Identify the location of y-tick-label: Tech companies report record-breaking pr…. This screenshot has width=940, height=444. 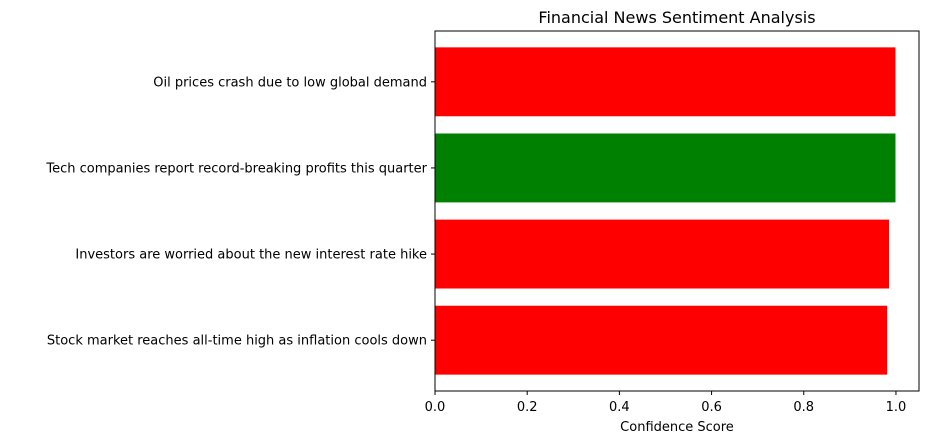
(236, 168).